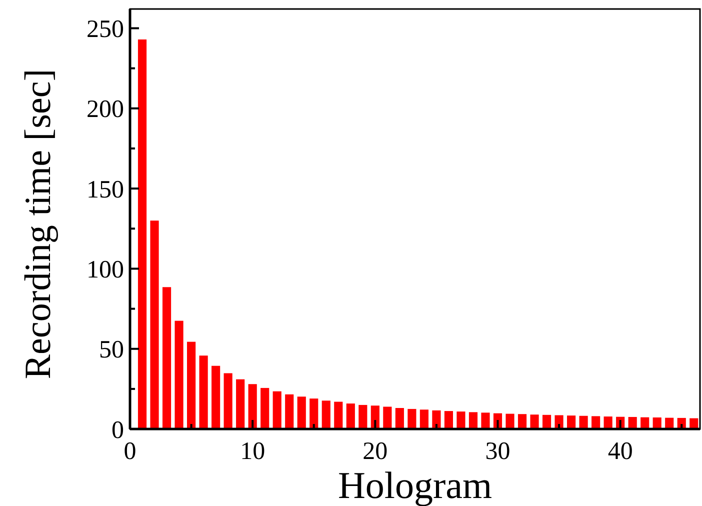 Image resolution: width=702 pixels, height=506 pixels. Describe the element at coordinates (111, 350) in the screenshot. I see `y-tick-label: 50` at that location.